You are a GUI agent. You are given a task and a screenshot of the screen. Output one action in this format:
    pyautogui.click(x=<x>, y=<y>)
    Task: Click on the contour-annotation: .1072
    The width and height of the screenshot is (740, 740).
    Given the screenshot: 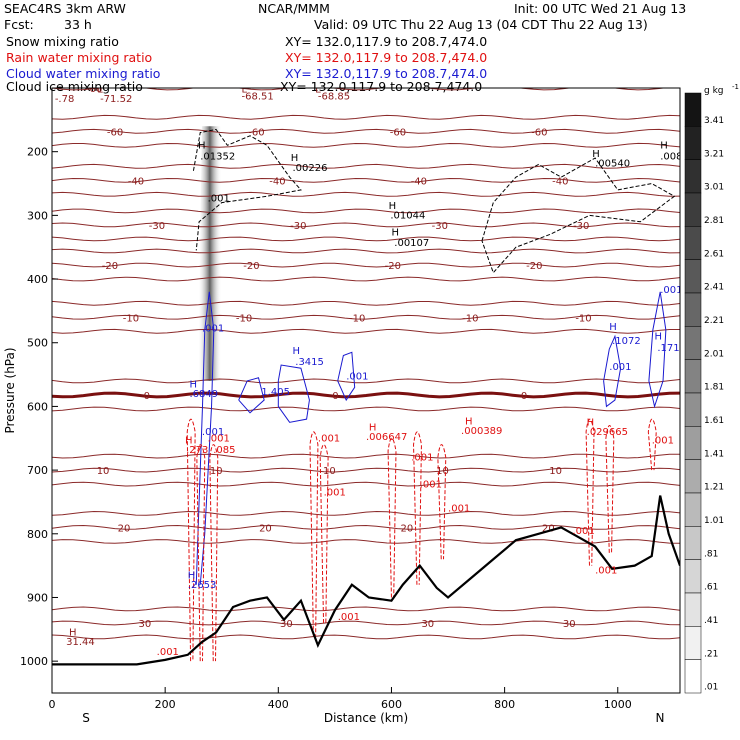 What is the action you would take?
    pyautogui.click(x=626, y=341)
    